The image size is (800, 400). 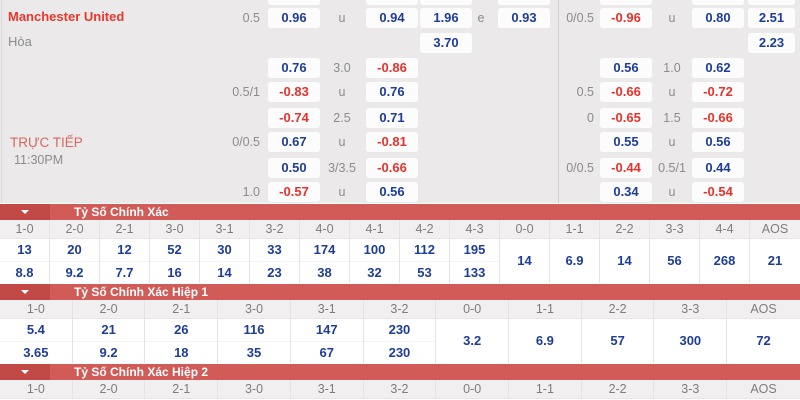 What do you see at coordinates (36, 352) in the screenshot?
I see `score-odds: 3.65` at bounding box center [36, 352].